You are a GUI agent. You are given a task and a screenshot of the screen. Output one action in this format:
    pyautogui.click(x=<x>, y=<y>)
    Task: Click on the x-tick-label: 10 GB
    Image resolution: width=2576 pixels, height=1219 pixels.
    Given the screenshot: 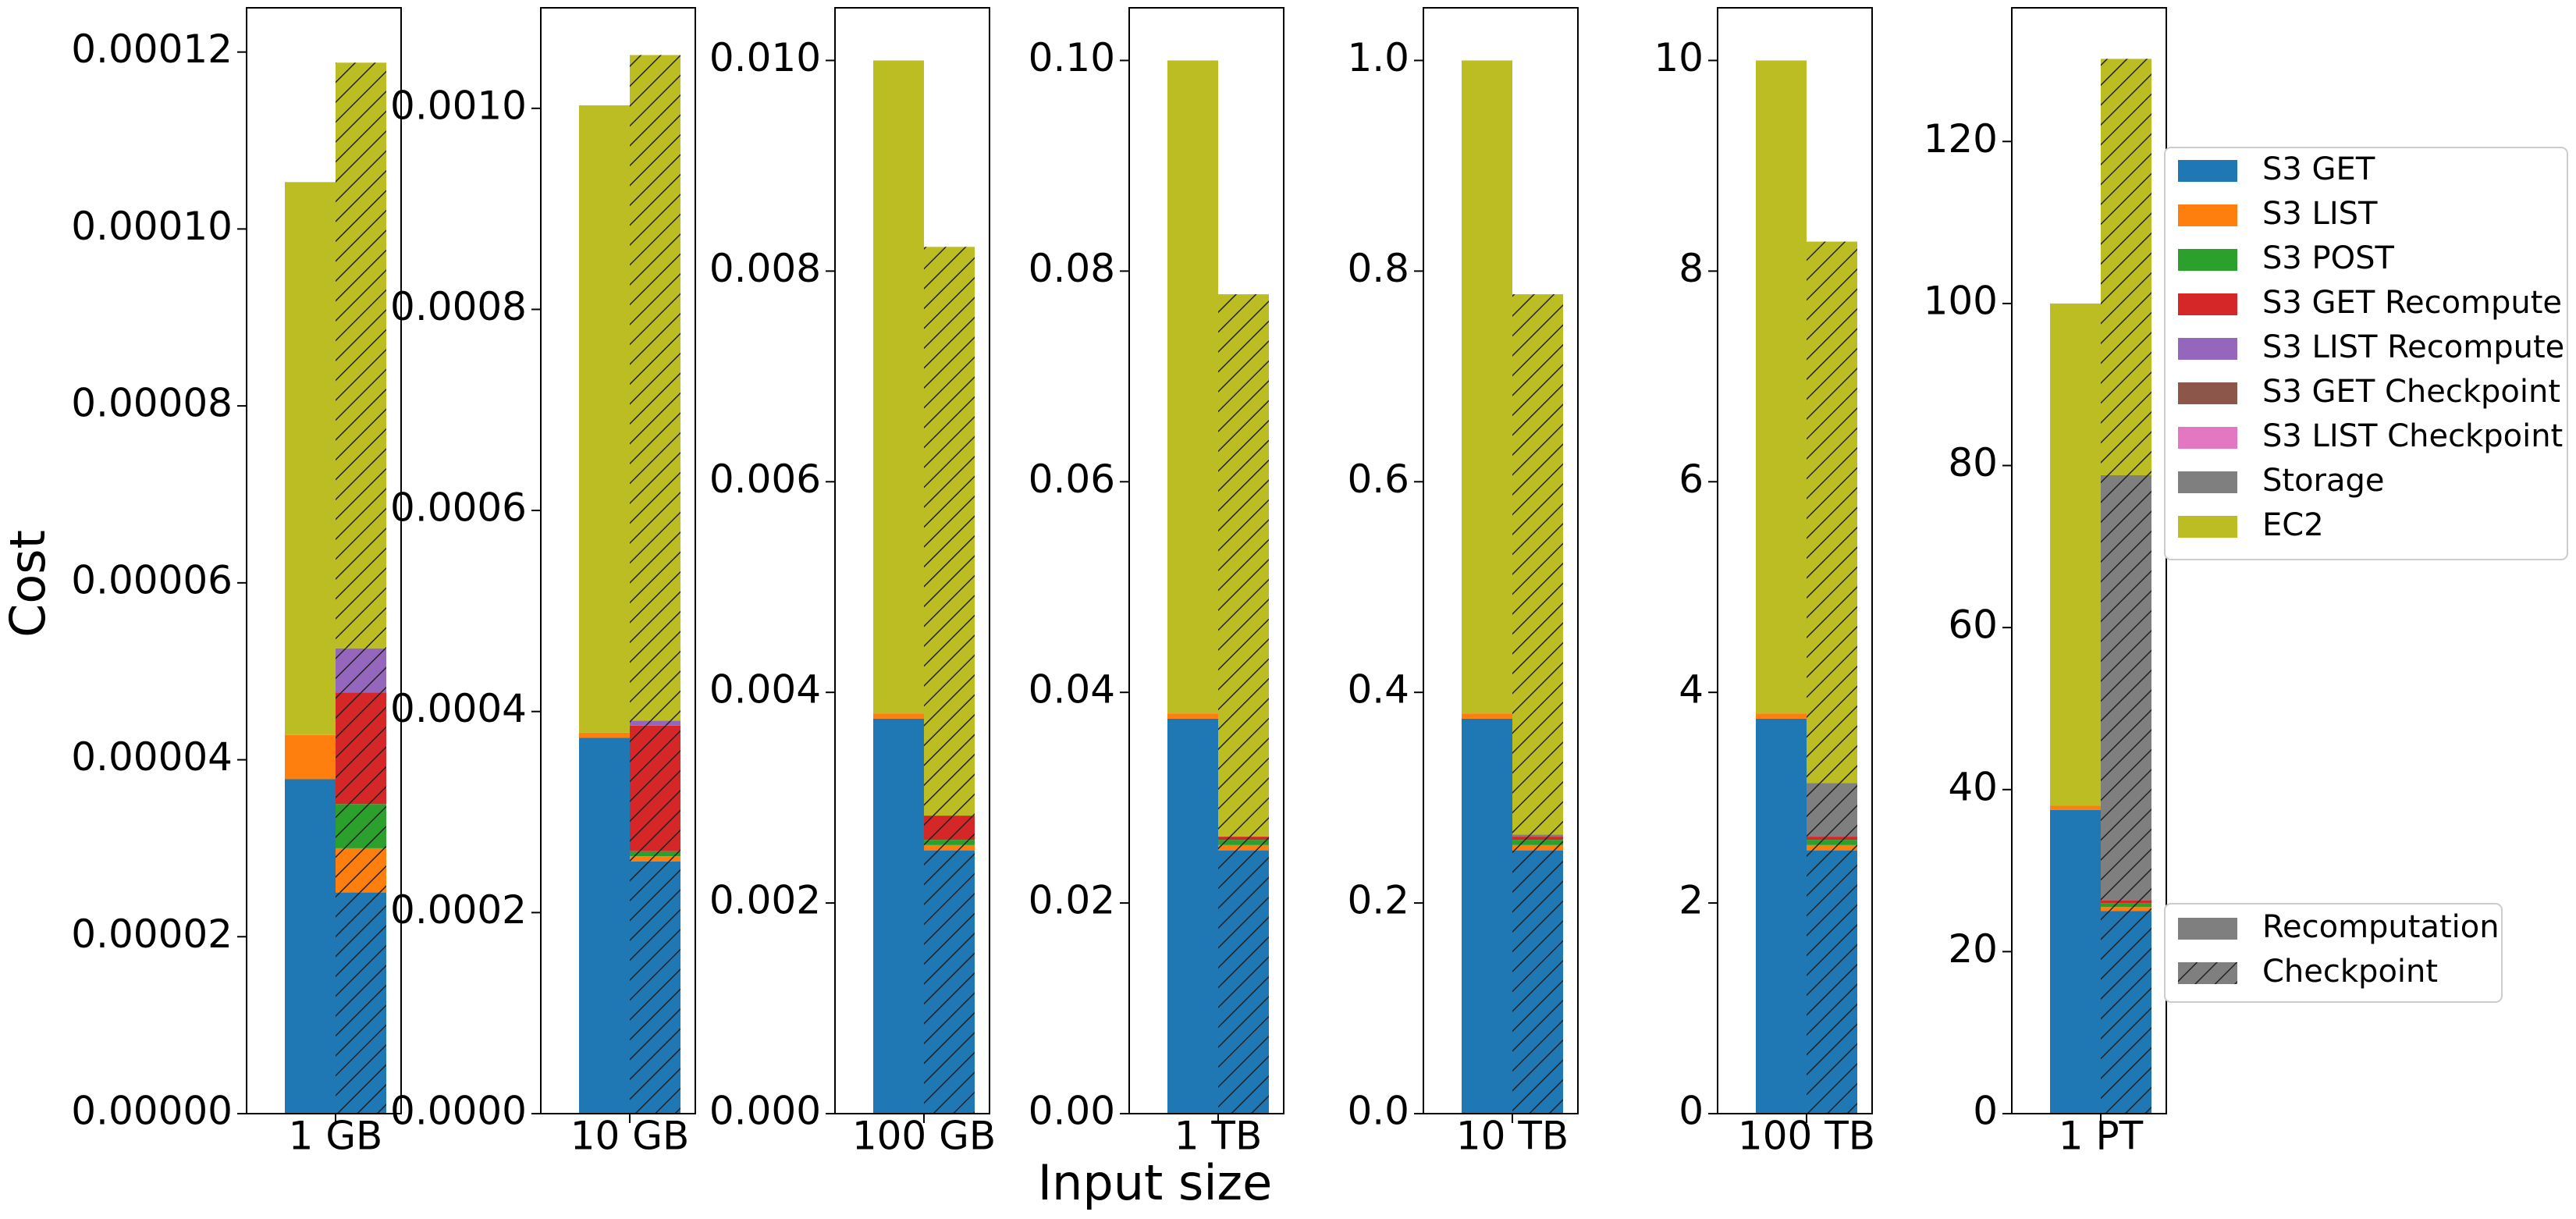 What is the action you would take?
    pyautogui.click(x=630, y=1137)
    